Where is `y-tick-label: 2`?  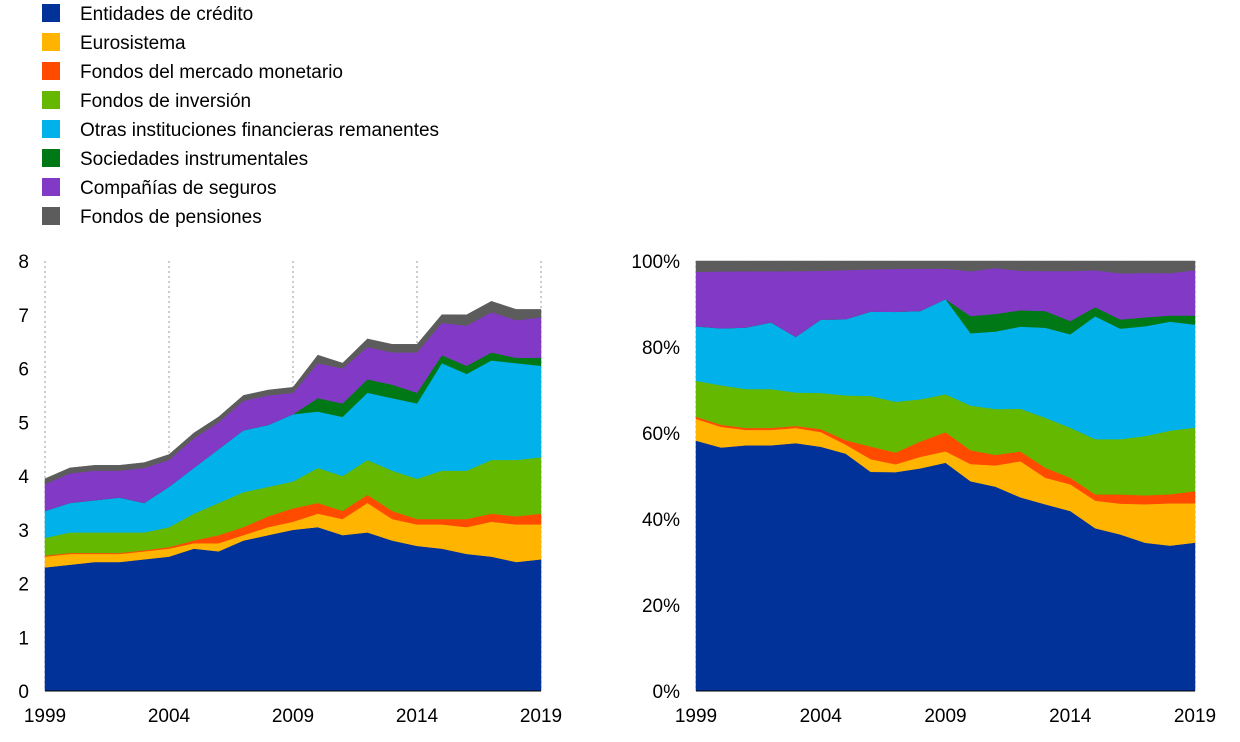
y-tick-label: 2 is located at coordinates (23, 585).